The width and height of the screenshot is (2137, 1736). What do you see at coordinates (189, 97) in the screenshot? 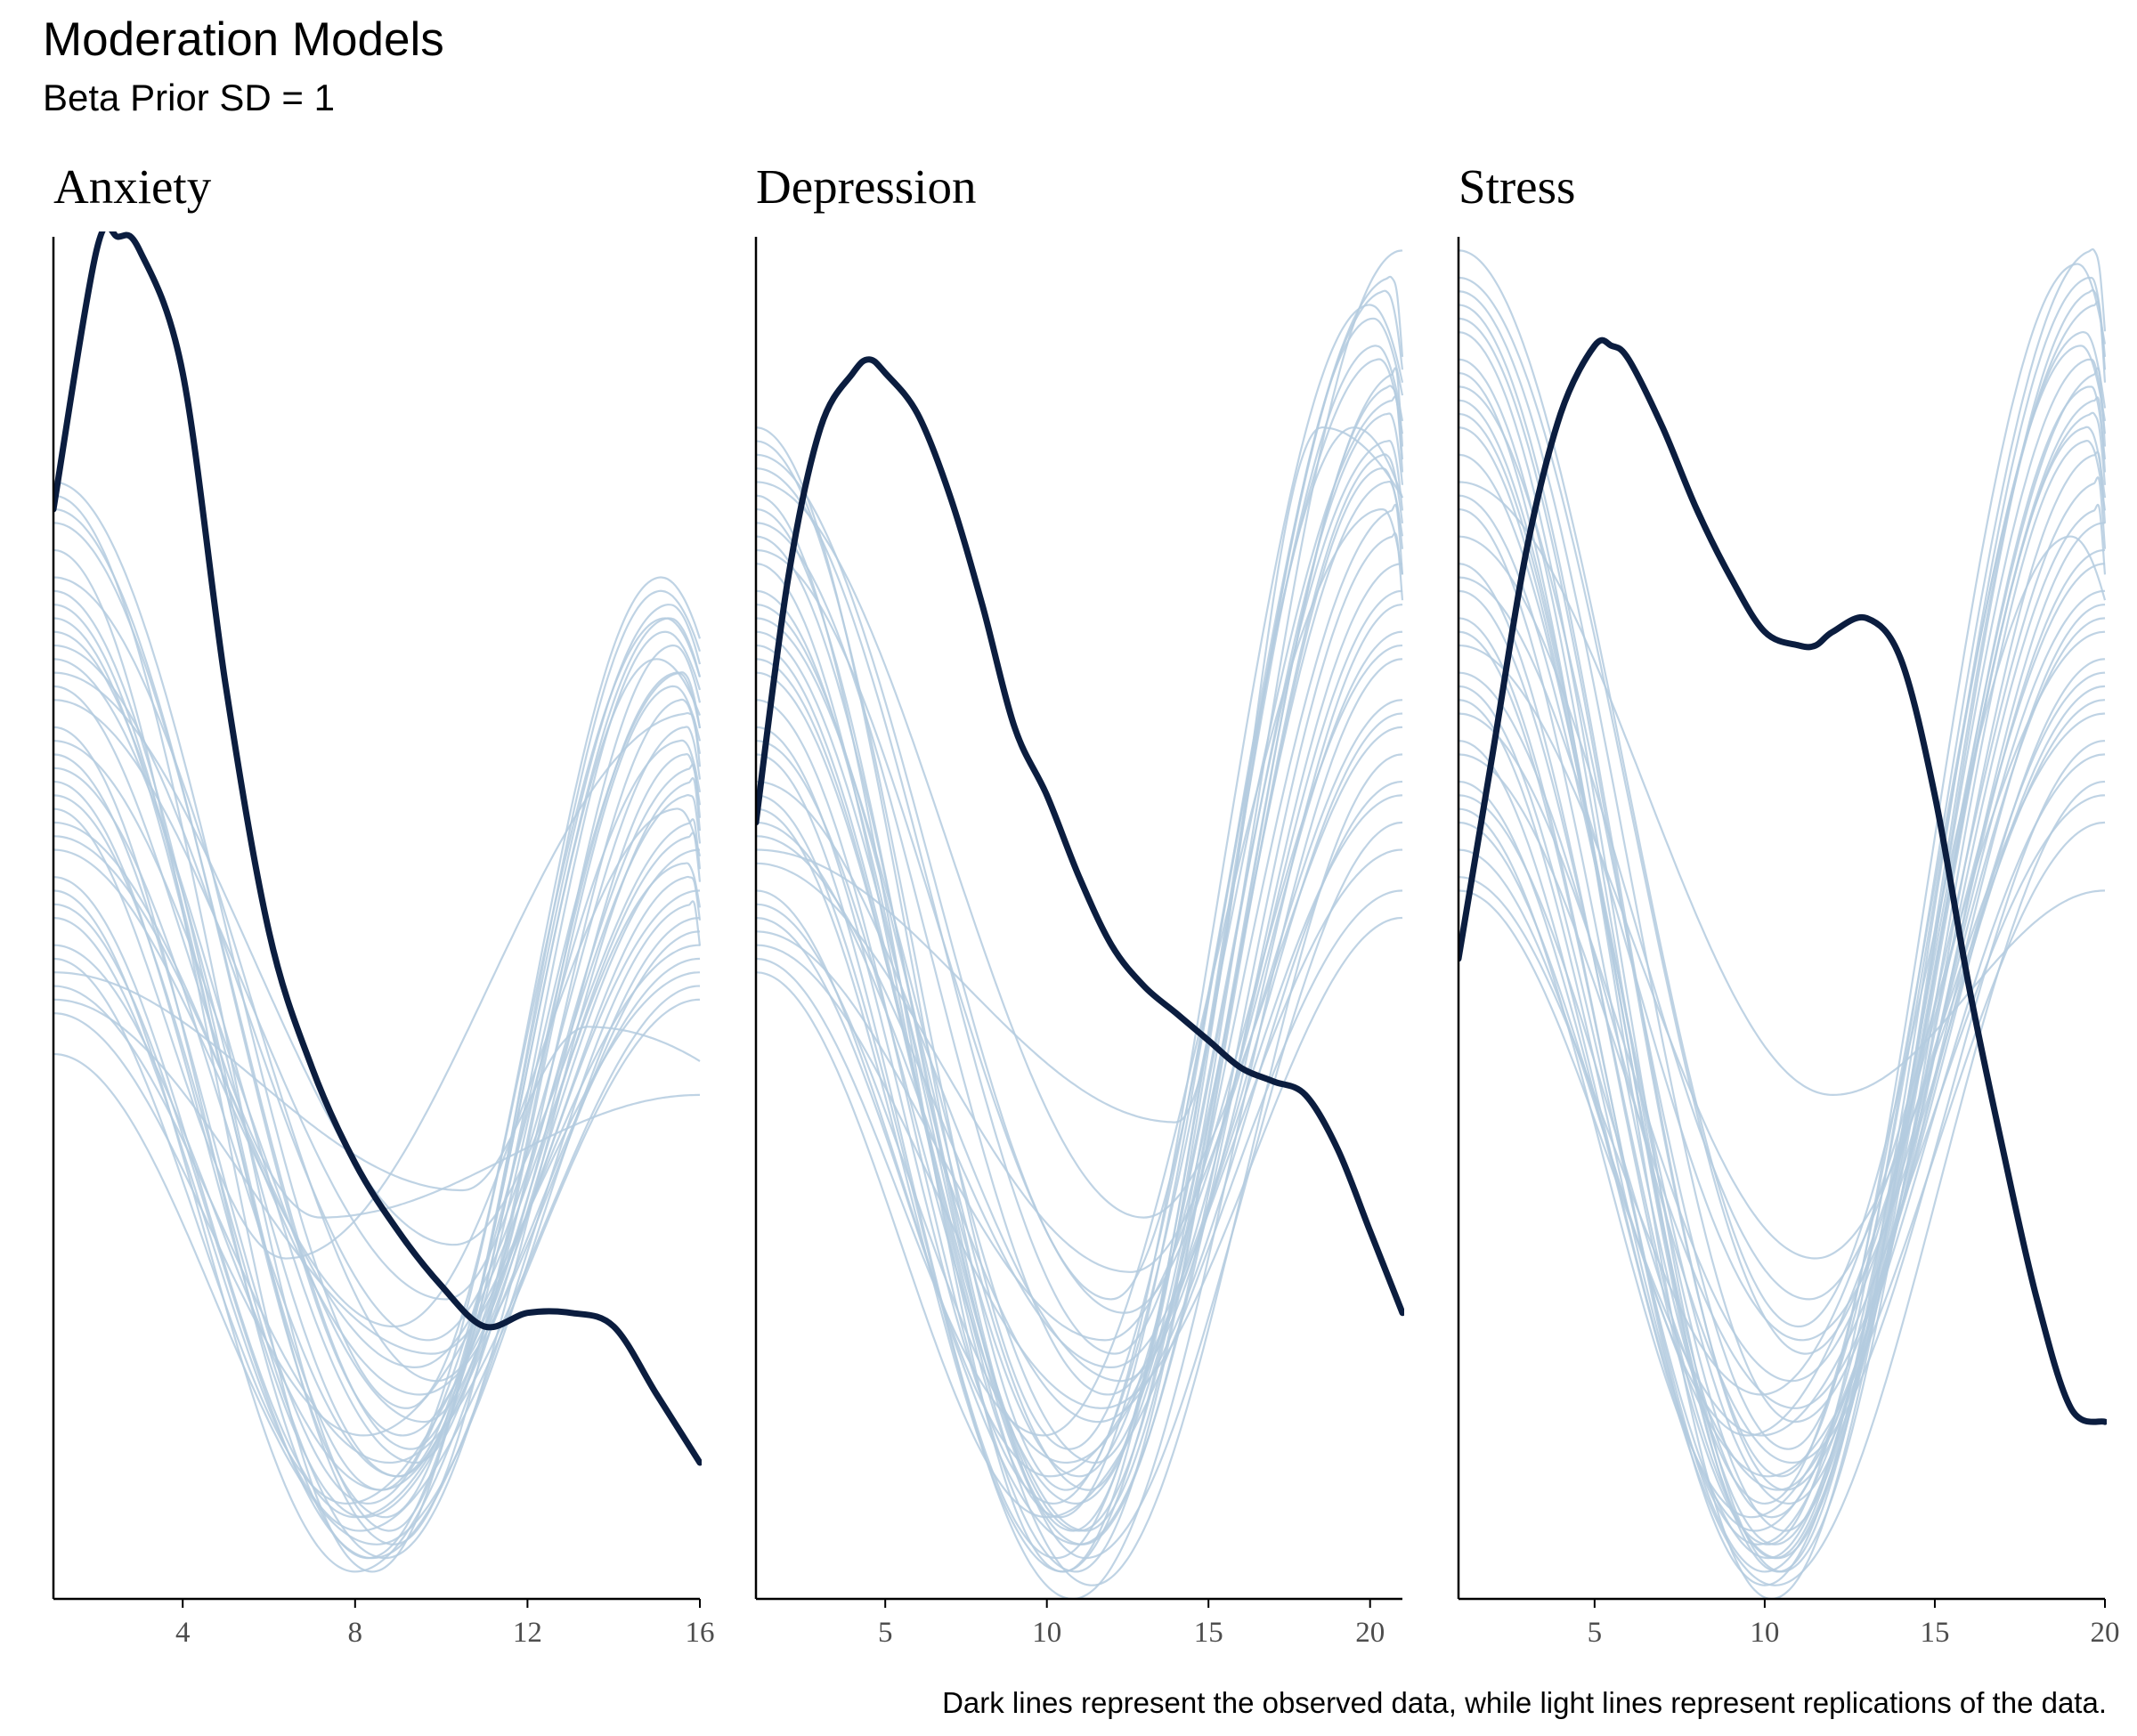
I see `chart-subtitle: Beta Prior SD = 1` at bounding box center [189, 97].